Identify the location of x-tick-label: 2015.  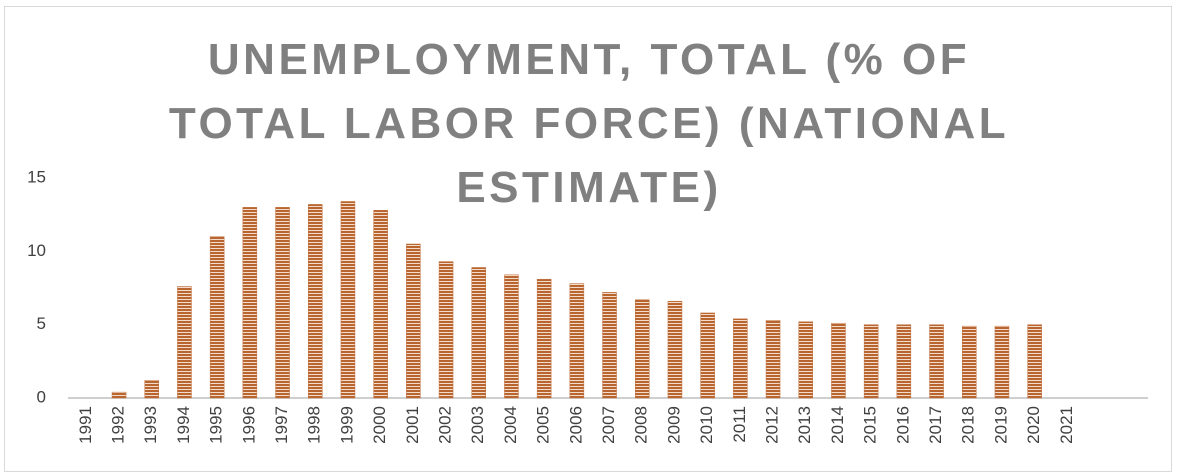
(870, 425).